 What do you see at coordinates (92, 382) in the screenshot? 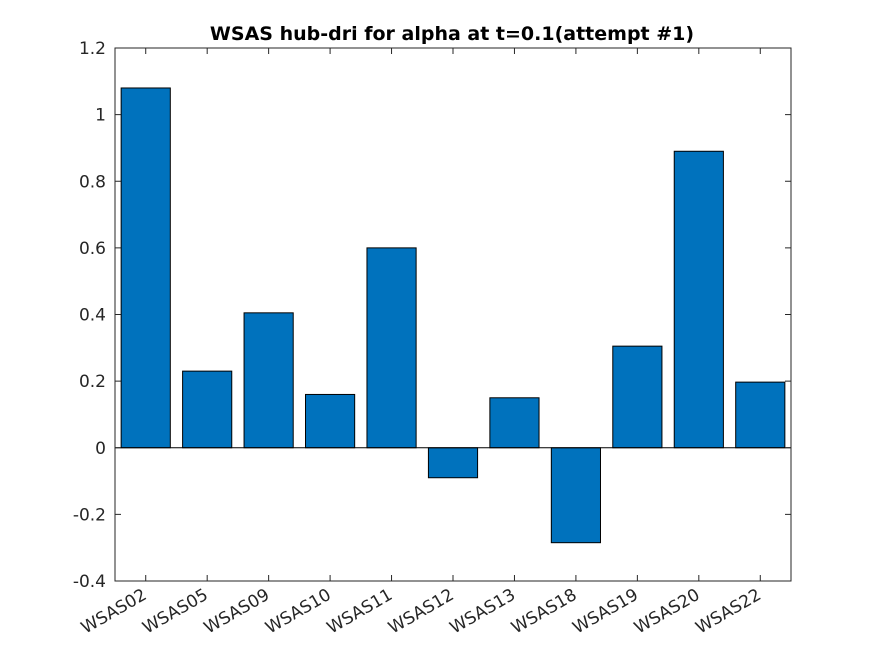
I see `y-tick-label: 0.2` at bounding box center [92, 382].